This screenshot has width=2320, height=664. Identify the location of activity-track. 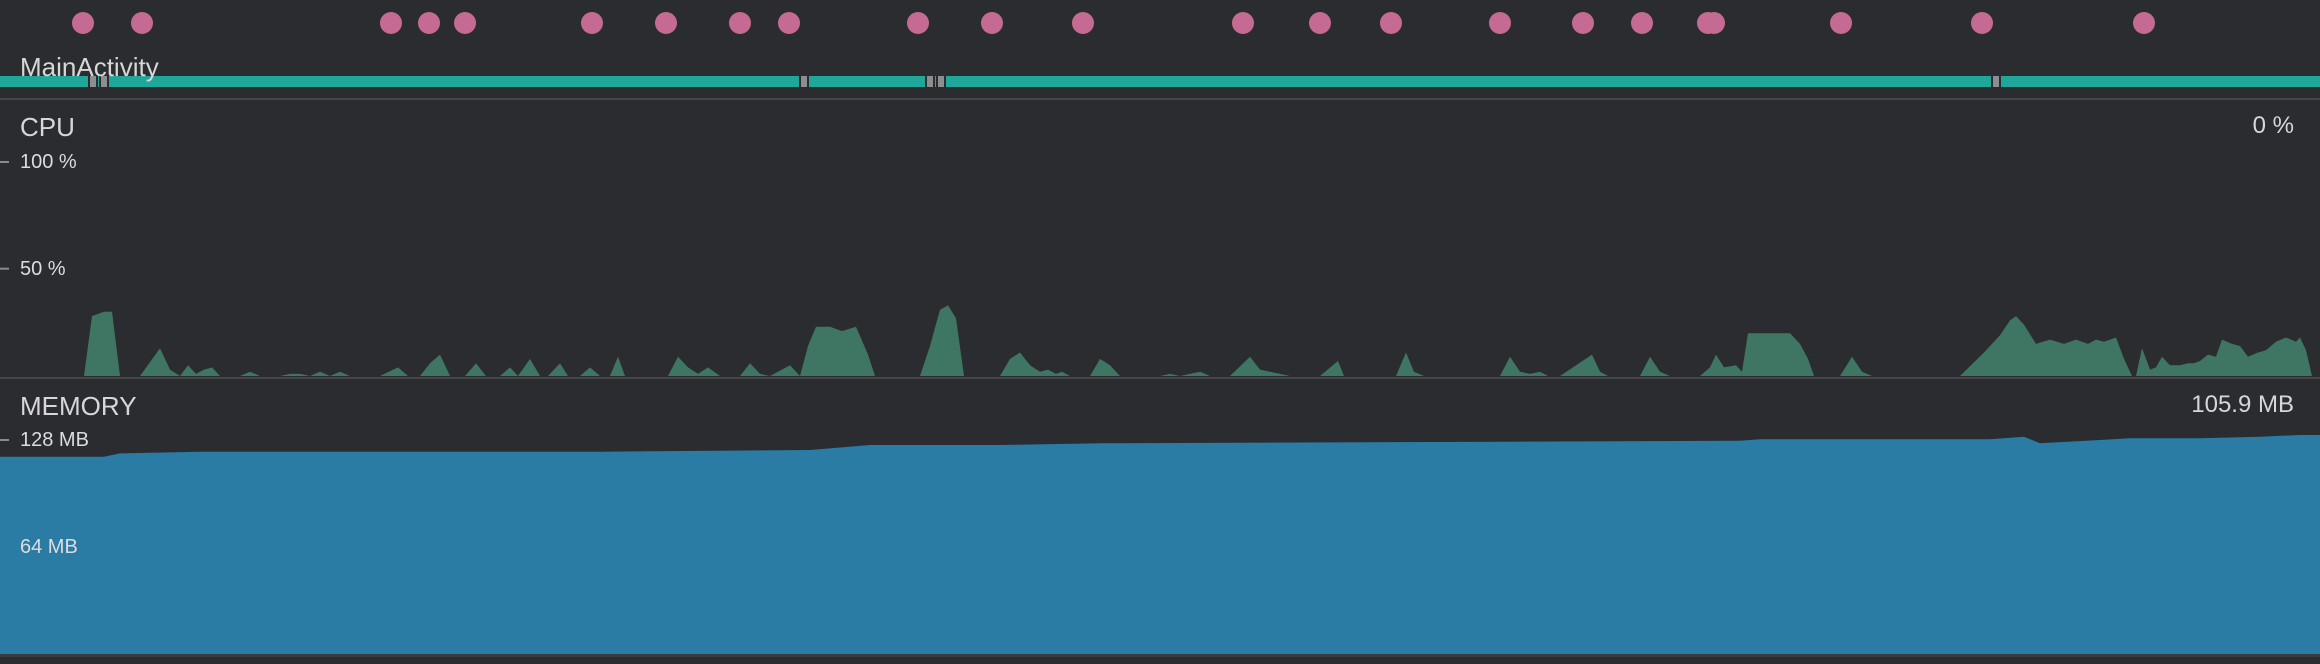
(1160, 81).